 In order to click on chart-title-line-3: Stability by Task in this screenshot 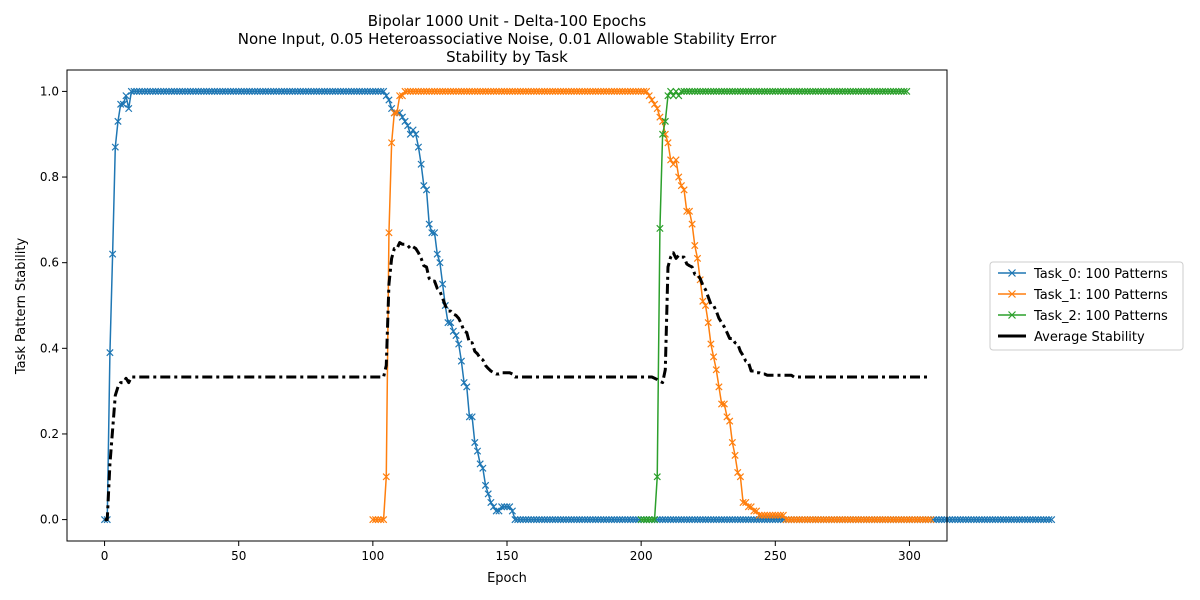, I will do `click(507, 57)`.